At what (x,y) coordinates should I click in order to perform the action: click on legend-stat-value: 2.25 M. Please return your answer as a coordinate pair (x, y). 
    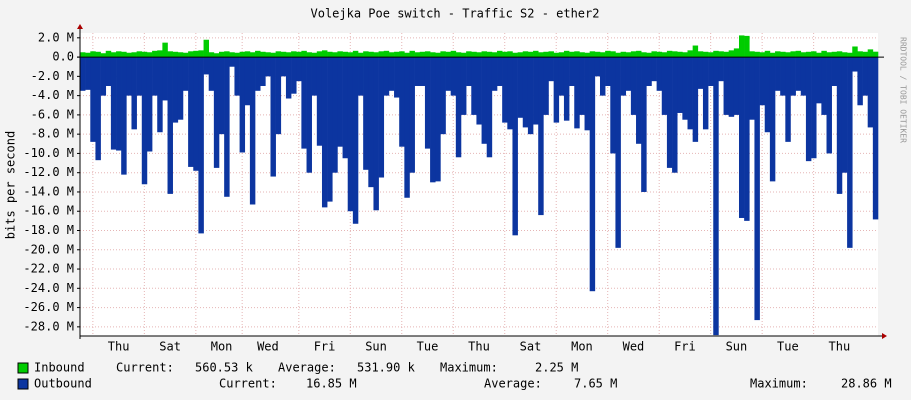
    Looking at the image, I should click on (556, 368).